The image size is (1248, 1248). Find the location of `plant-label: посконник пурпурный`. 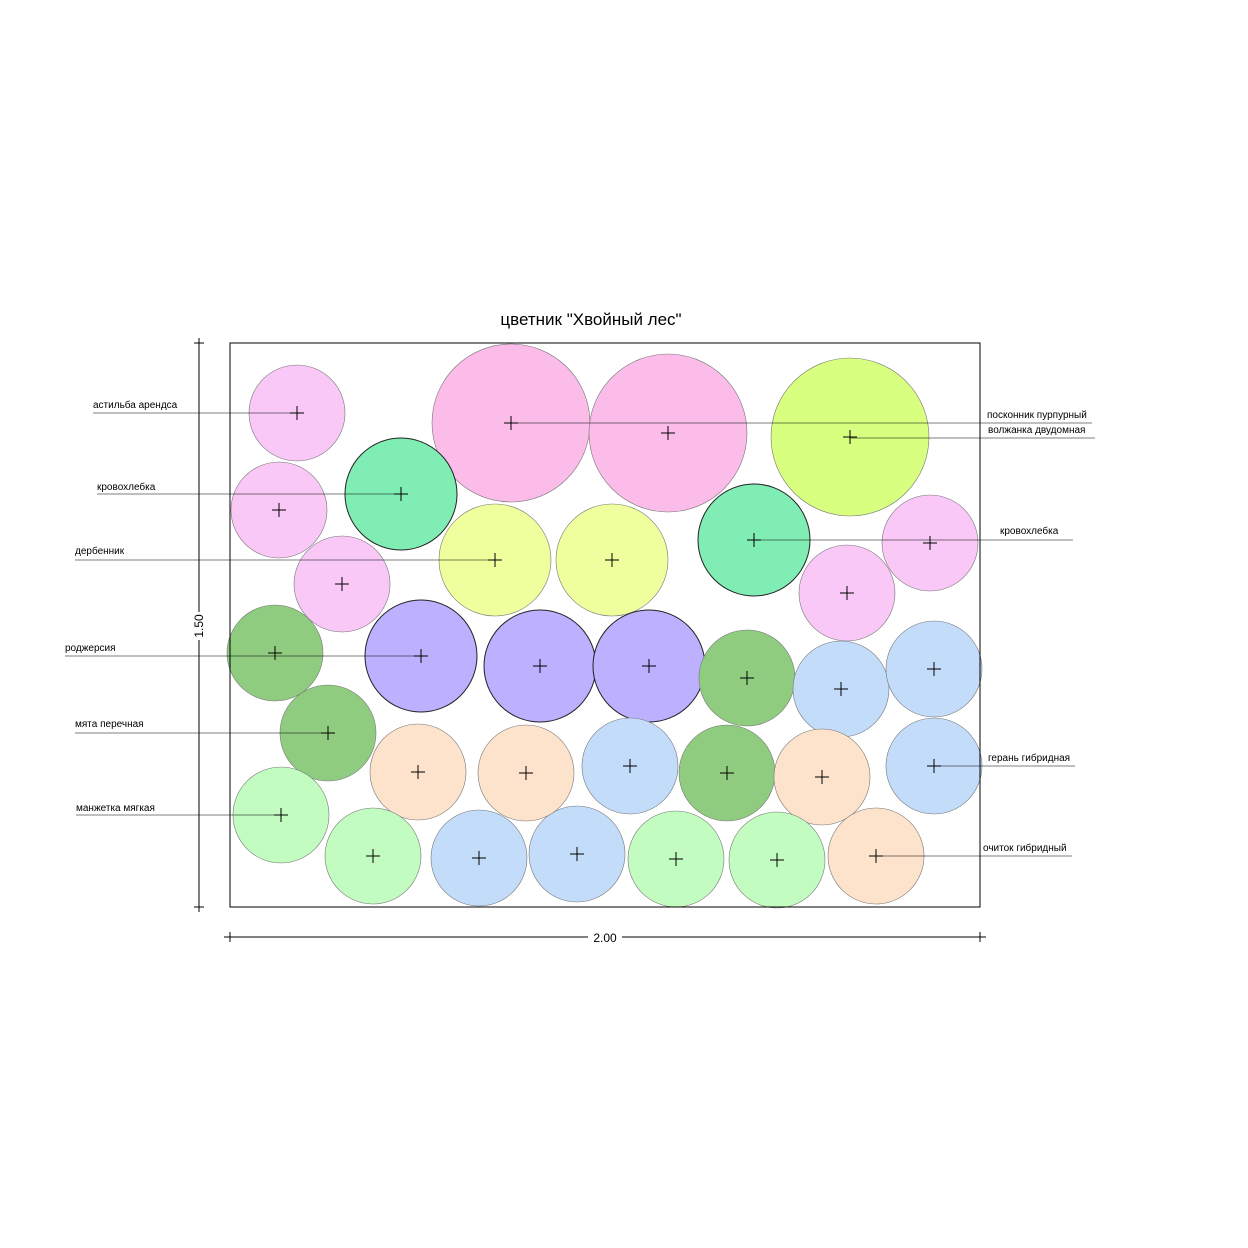

plant-label: посконник пурпурный is located at coordinates (1037, 415).